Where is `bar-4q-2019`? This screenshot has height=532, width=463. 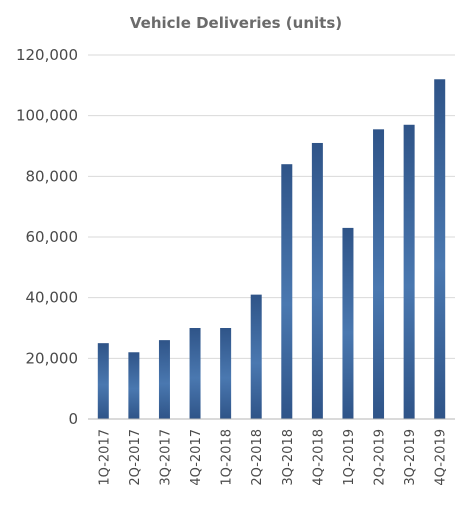
bar-4q-2019 is located at coordinates (440, 249).